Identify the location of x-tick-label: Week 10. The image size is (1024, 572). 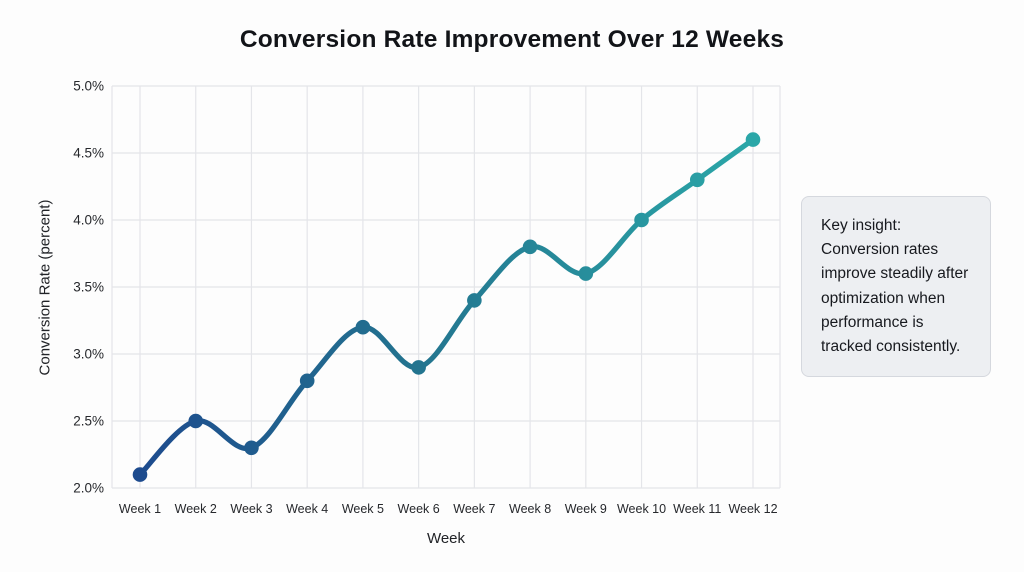
(641, 509).